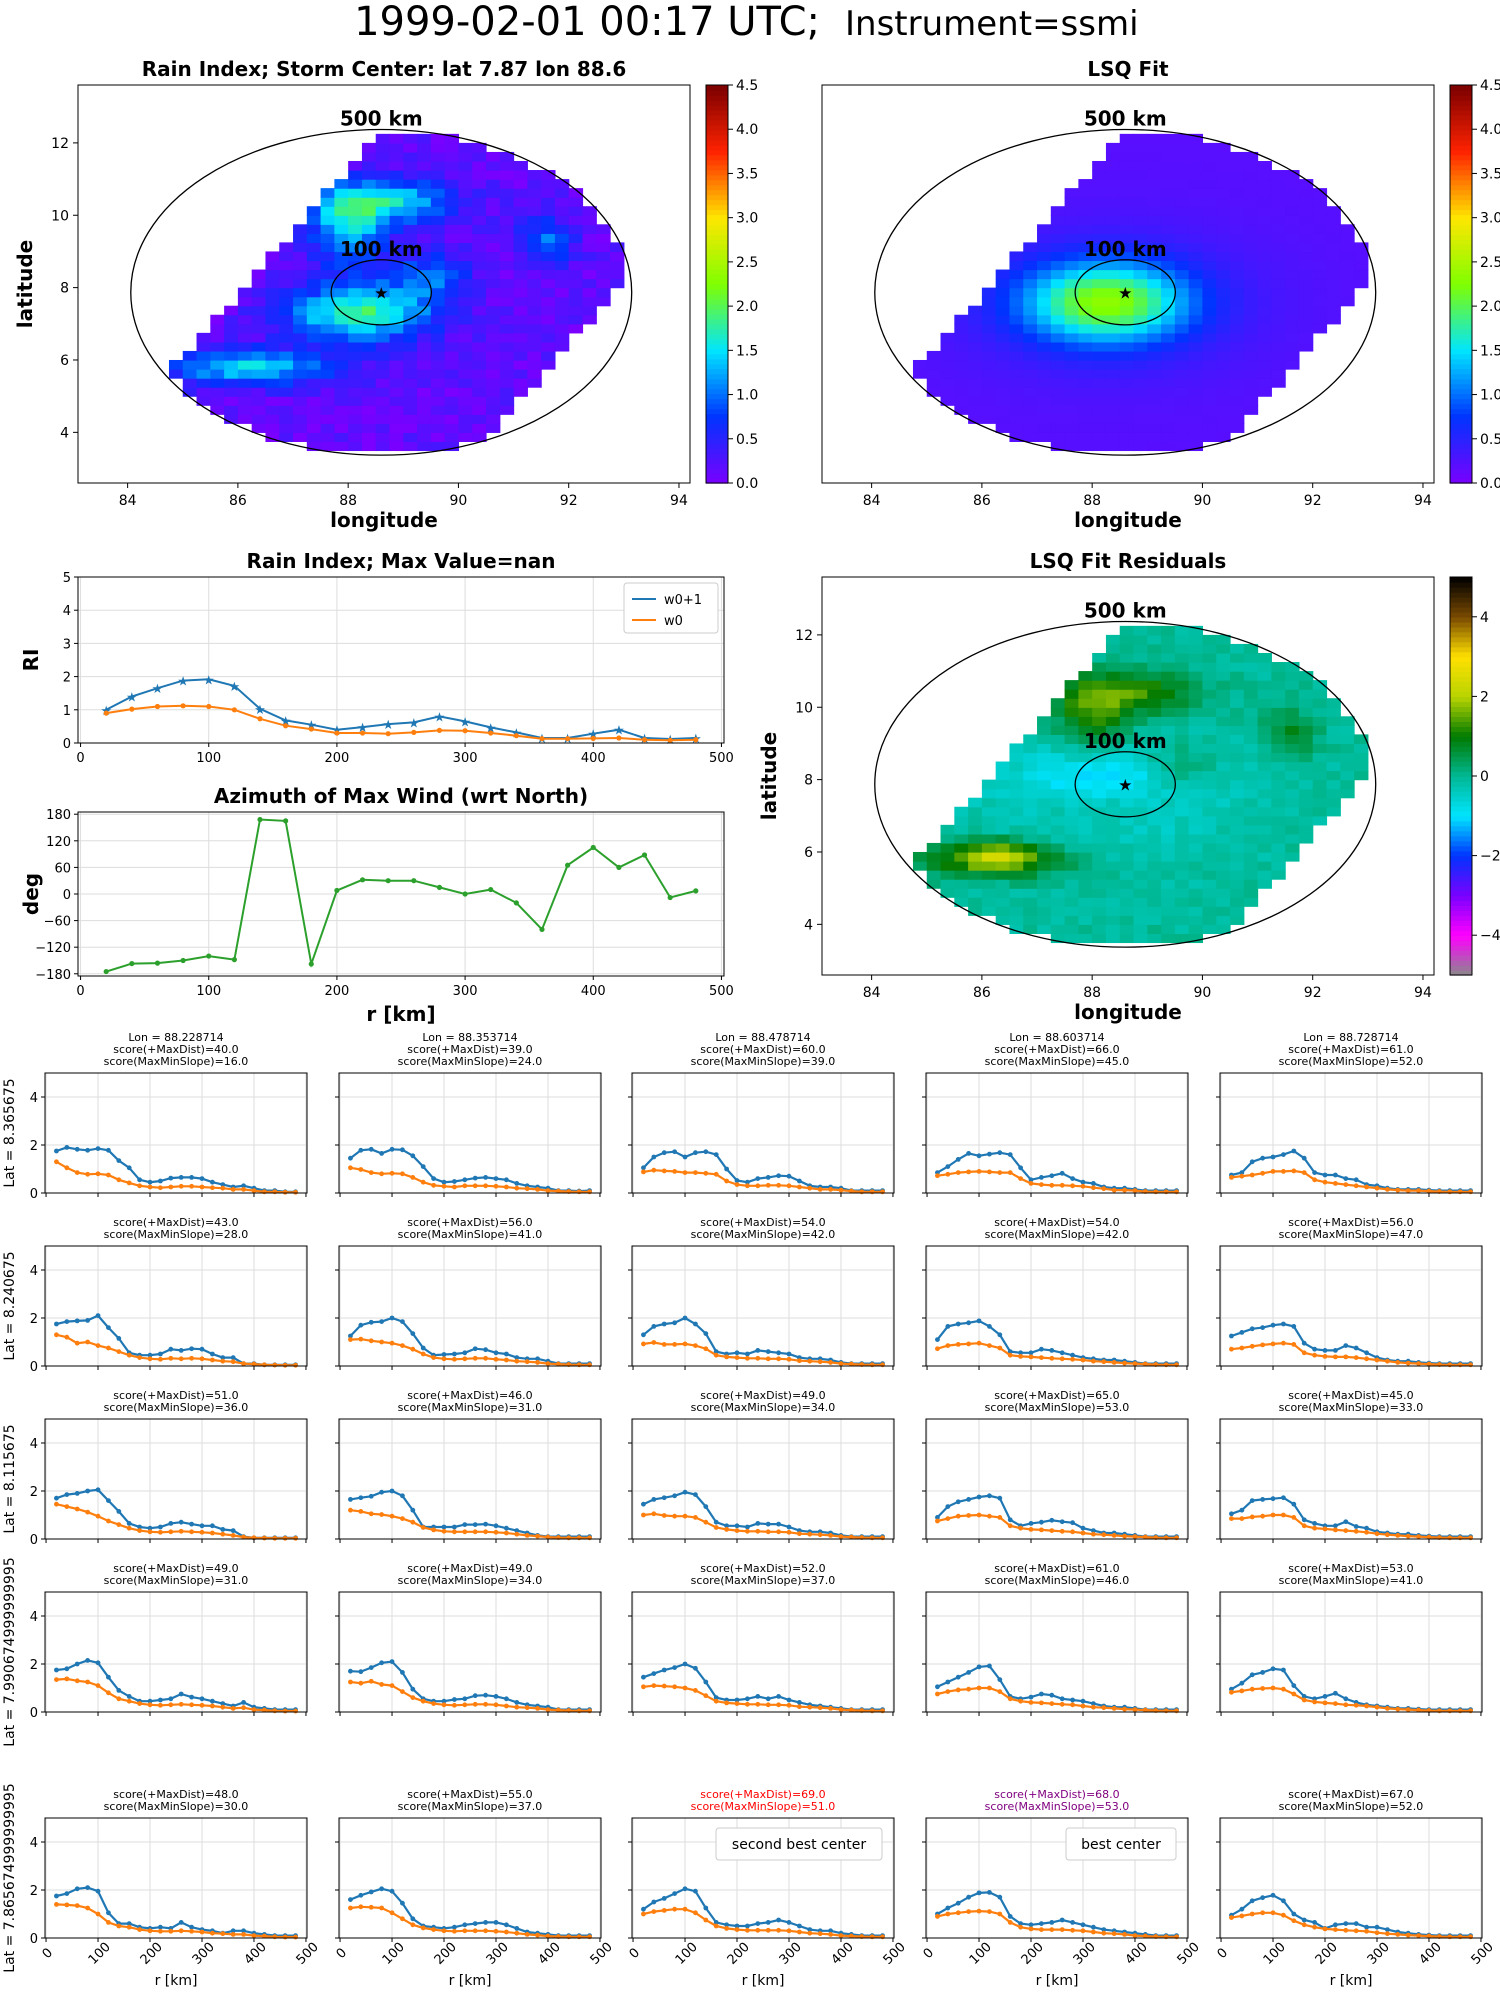 The width and height of the screenshot is (1500, 2000). What do you see at coordinates (348, 501) in the screenshot?
I see `x-tick-label: 88` at bounding box center [348, 501].